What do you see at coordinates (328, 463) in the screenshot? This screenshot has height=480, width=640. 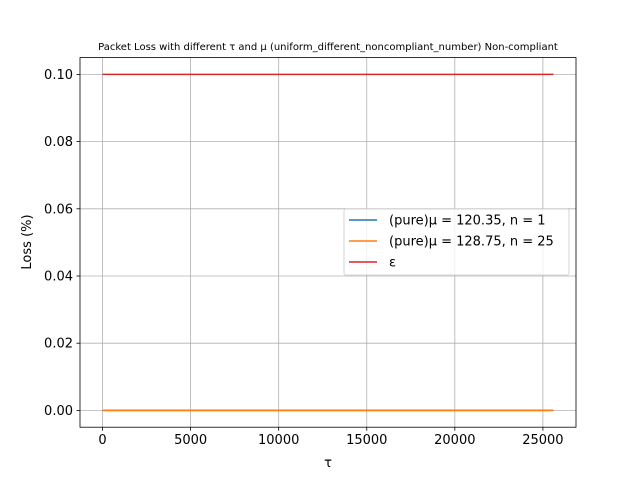 I see `x-axis-label: τ` at bounding box center [328, 463].